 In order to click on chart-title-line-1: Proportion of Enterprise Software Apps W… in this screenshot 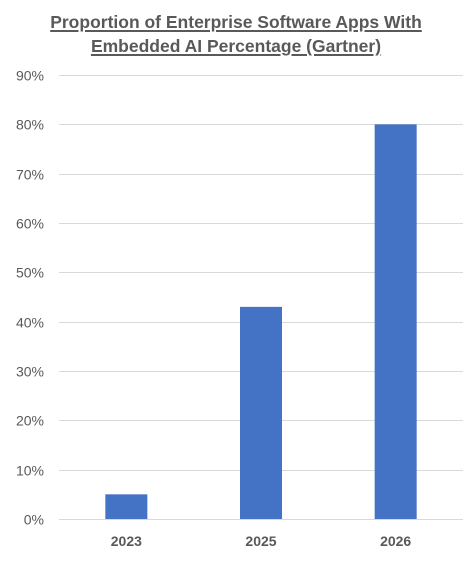, I will do `click(236, 22)`.